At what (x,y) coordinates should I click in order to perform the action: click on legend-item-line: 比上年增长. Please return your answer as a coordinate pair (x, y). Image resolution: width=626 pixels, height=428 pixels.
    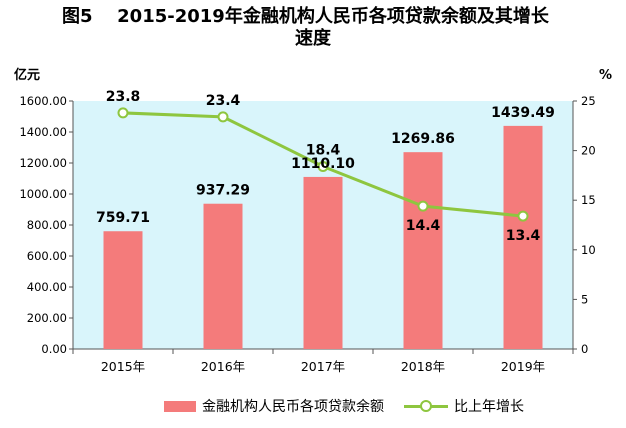
    Looking at the image, I should click on (464, 406).